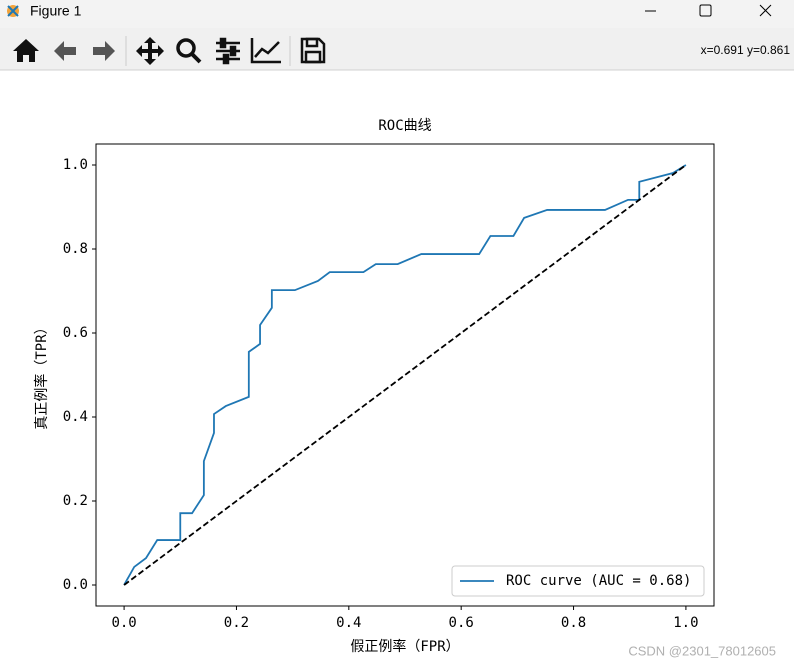 The height and width of the screenshot is (665, 794). What do you see at coordinates (236, 623) in the screenshot?
I see `x-tick-label: 0.2` at bounding box center [236, 623].